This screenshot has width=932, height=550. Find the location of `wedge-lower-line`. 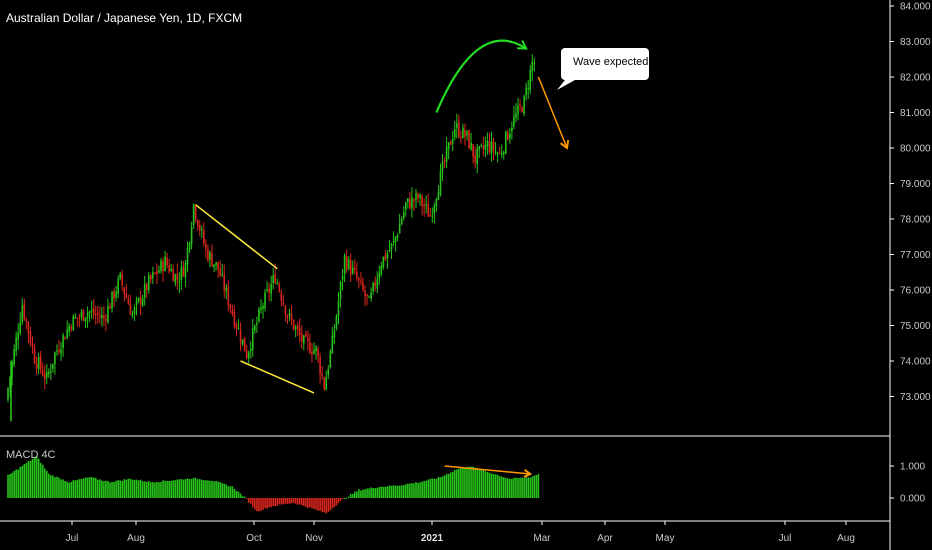

wedge-lower-line is located at coordinates (277, 377).